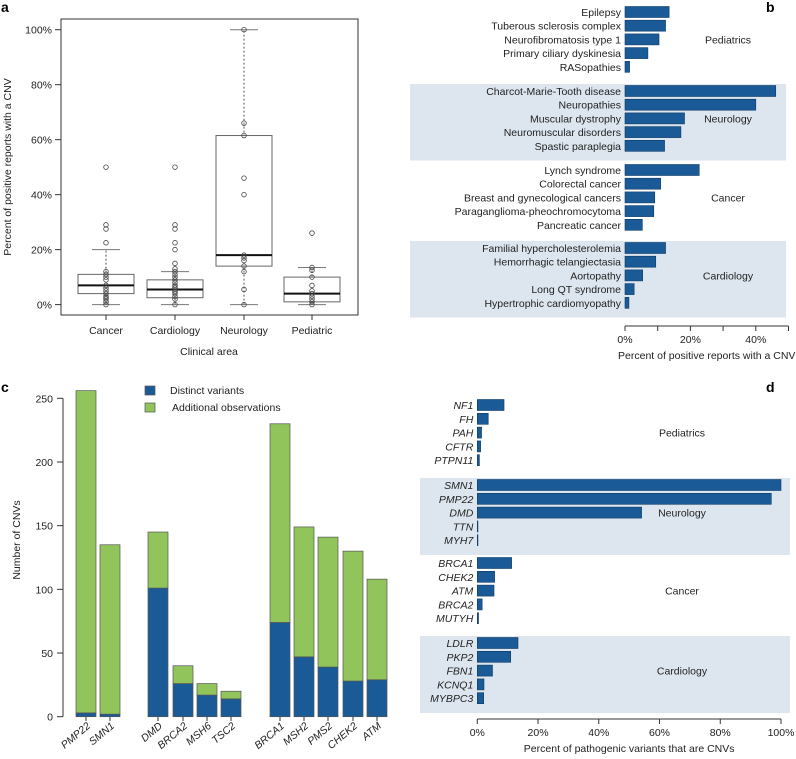 This screenshot has height=759, width=796. What do you see at coordinates (8, 166) in the screenshot?
I see `y-axis-label: Percent of positive reports with a CNV` at bounding box center [8, 166].